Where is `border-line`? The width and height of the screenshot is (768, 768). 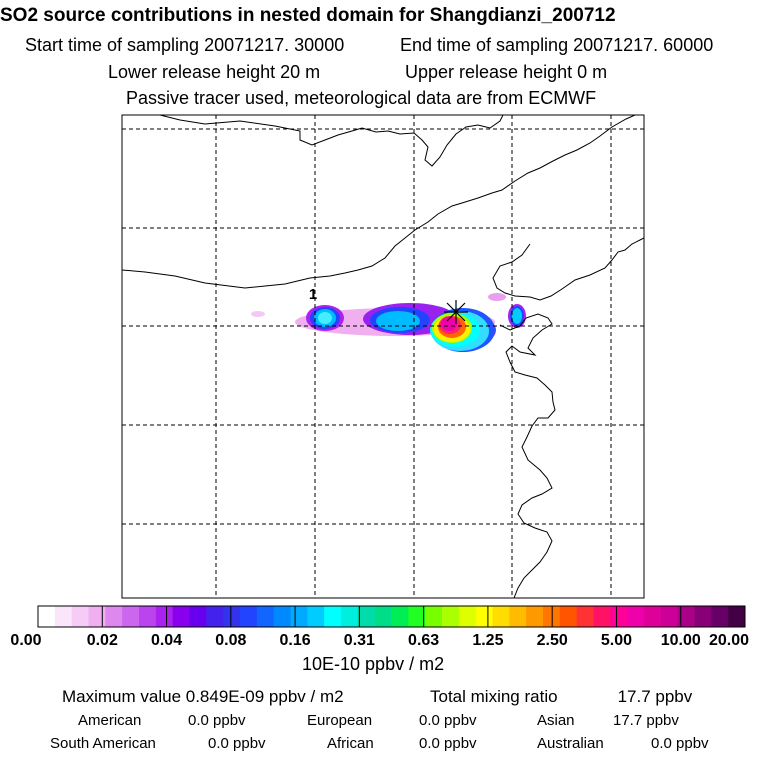 border-line is located at coordinates (331, 141).